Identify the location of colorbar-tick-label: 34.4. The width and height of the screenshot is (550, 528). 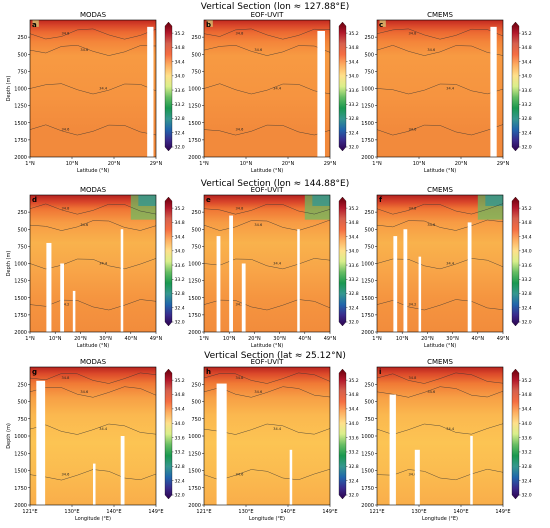
(527, 62).